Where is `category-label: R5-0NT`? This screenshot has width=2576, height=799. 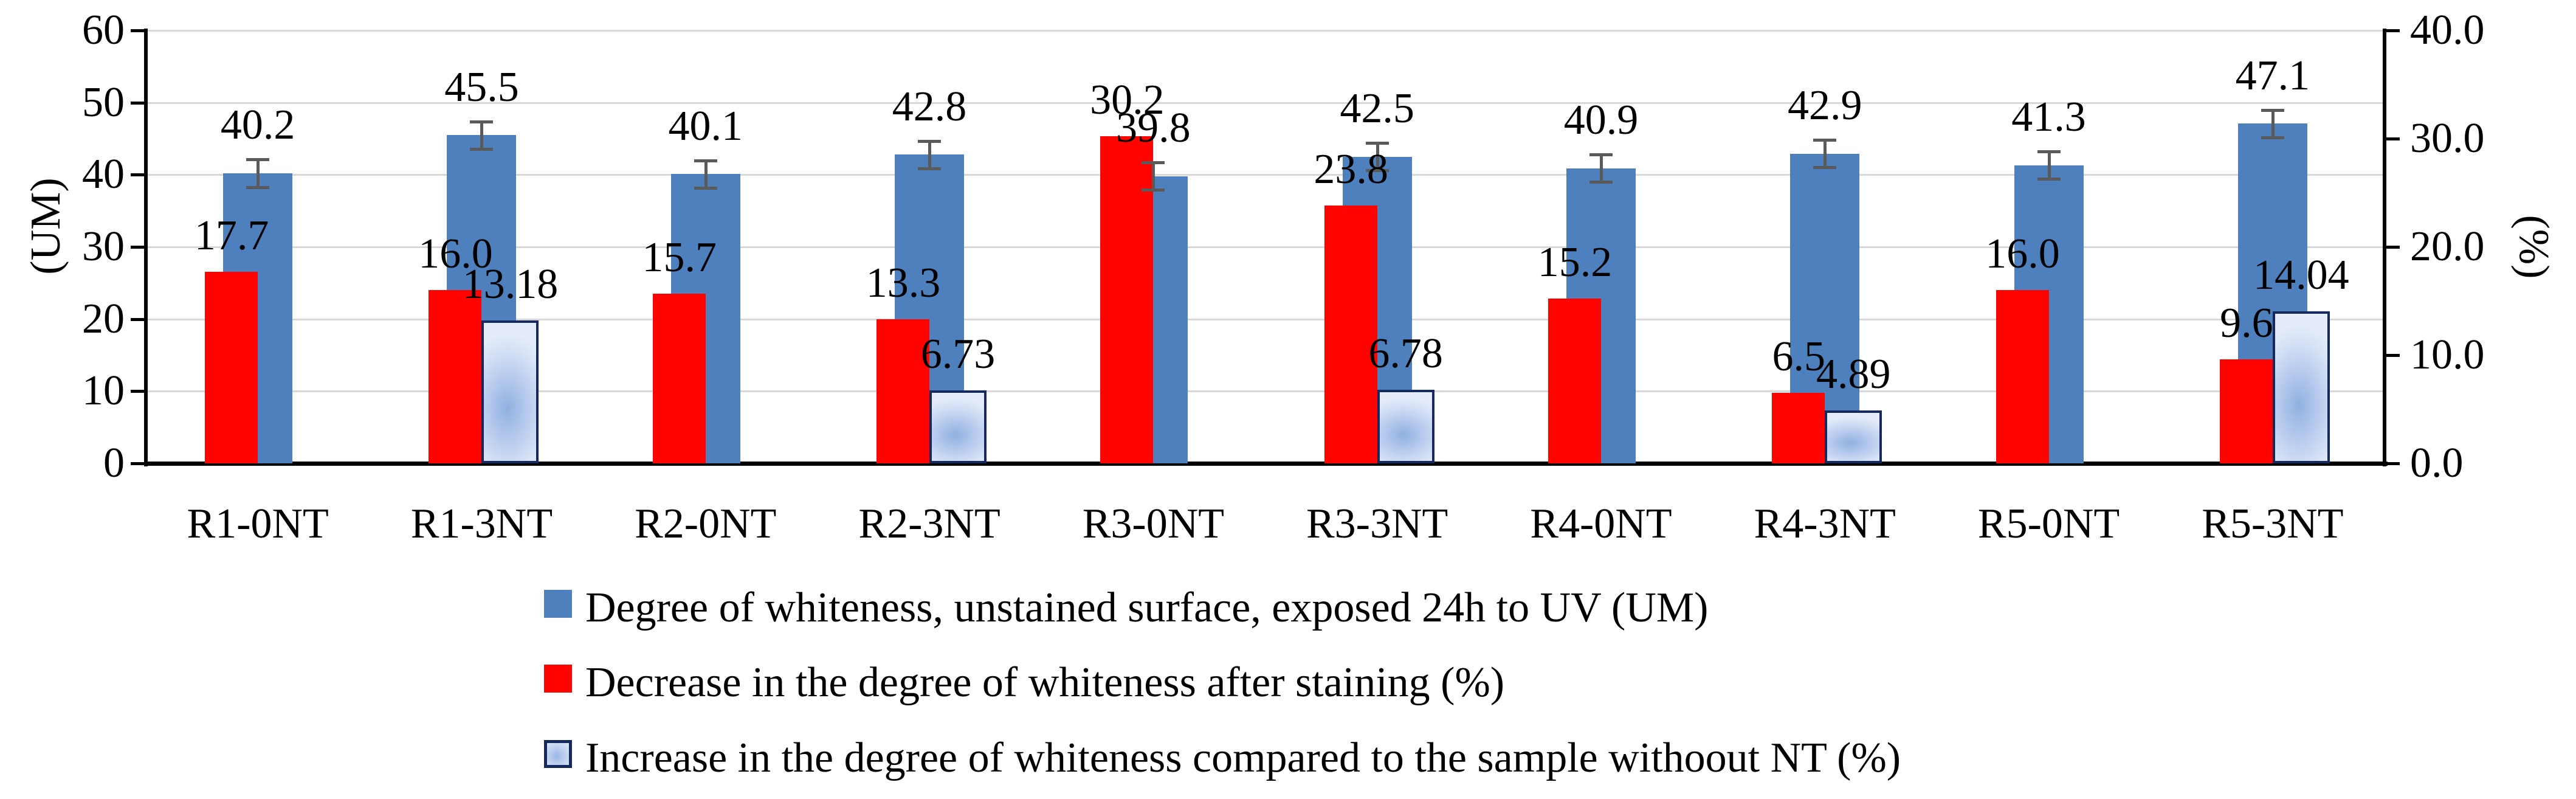
category-label: R5-0NT is located at coordinates (2048, 524).